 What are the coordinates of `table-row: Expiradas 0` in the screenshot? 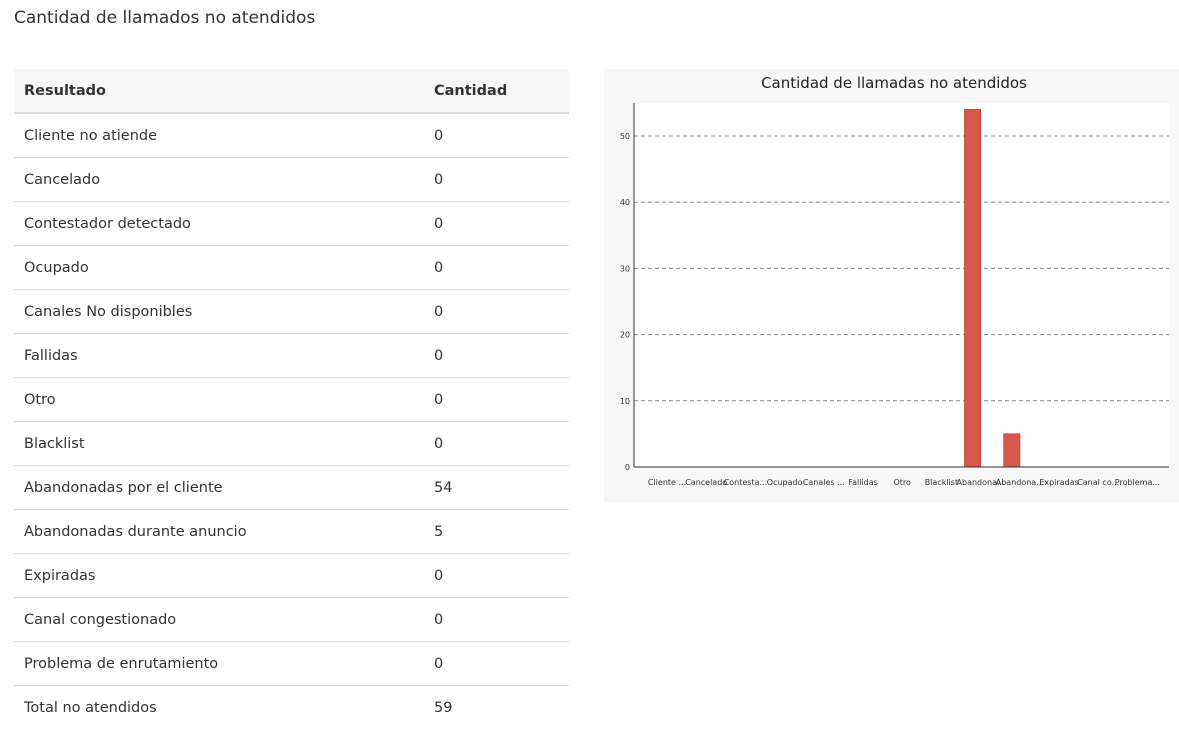 It's located at (291, 575).